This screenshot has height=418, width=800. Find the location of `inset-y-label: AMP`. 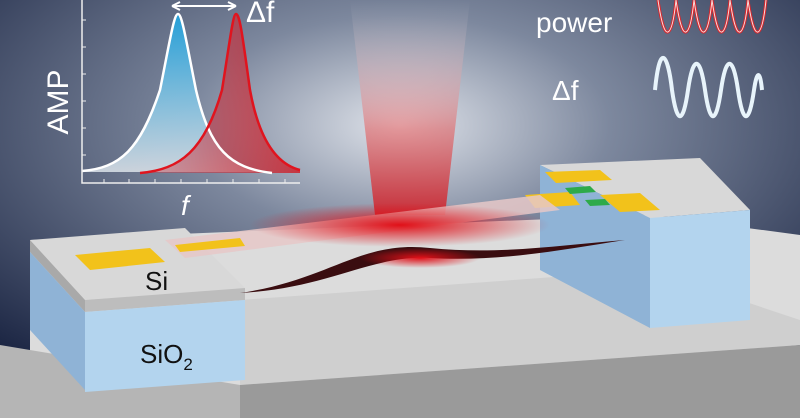

inset-y-label: AMP is located at coordinates (58, 101).